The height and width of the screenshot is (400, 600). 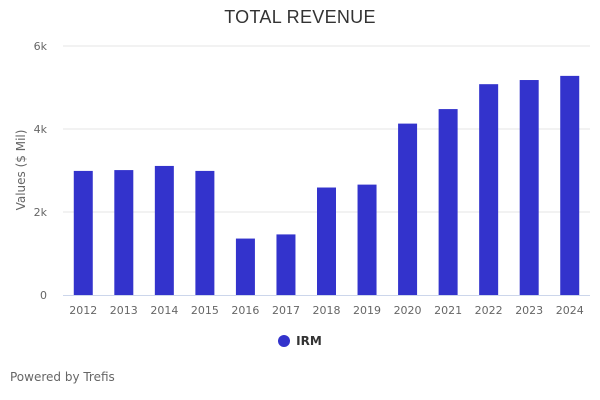 What do you see at coordinates (164, 230) in the screenshot?
I see `bar-2014` at bounding box center [164, 230].